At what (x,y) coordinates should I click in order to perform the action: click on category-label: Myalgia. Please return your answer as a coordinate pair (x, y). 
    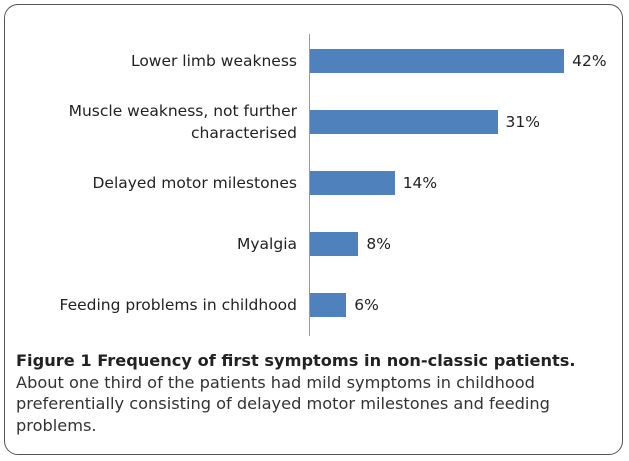
    Looking at the image, I should click on (267, 244).